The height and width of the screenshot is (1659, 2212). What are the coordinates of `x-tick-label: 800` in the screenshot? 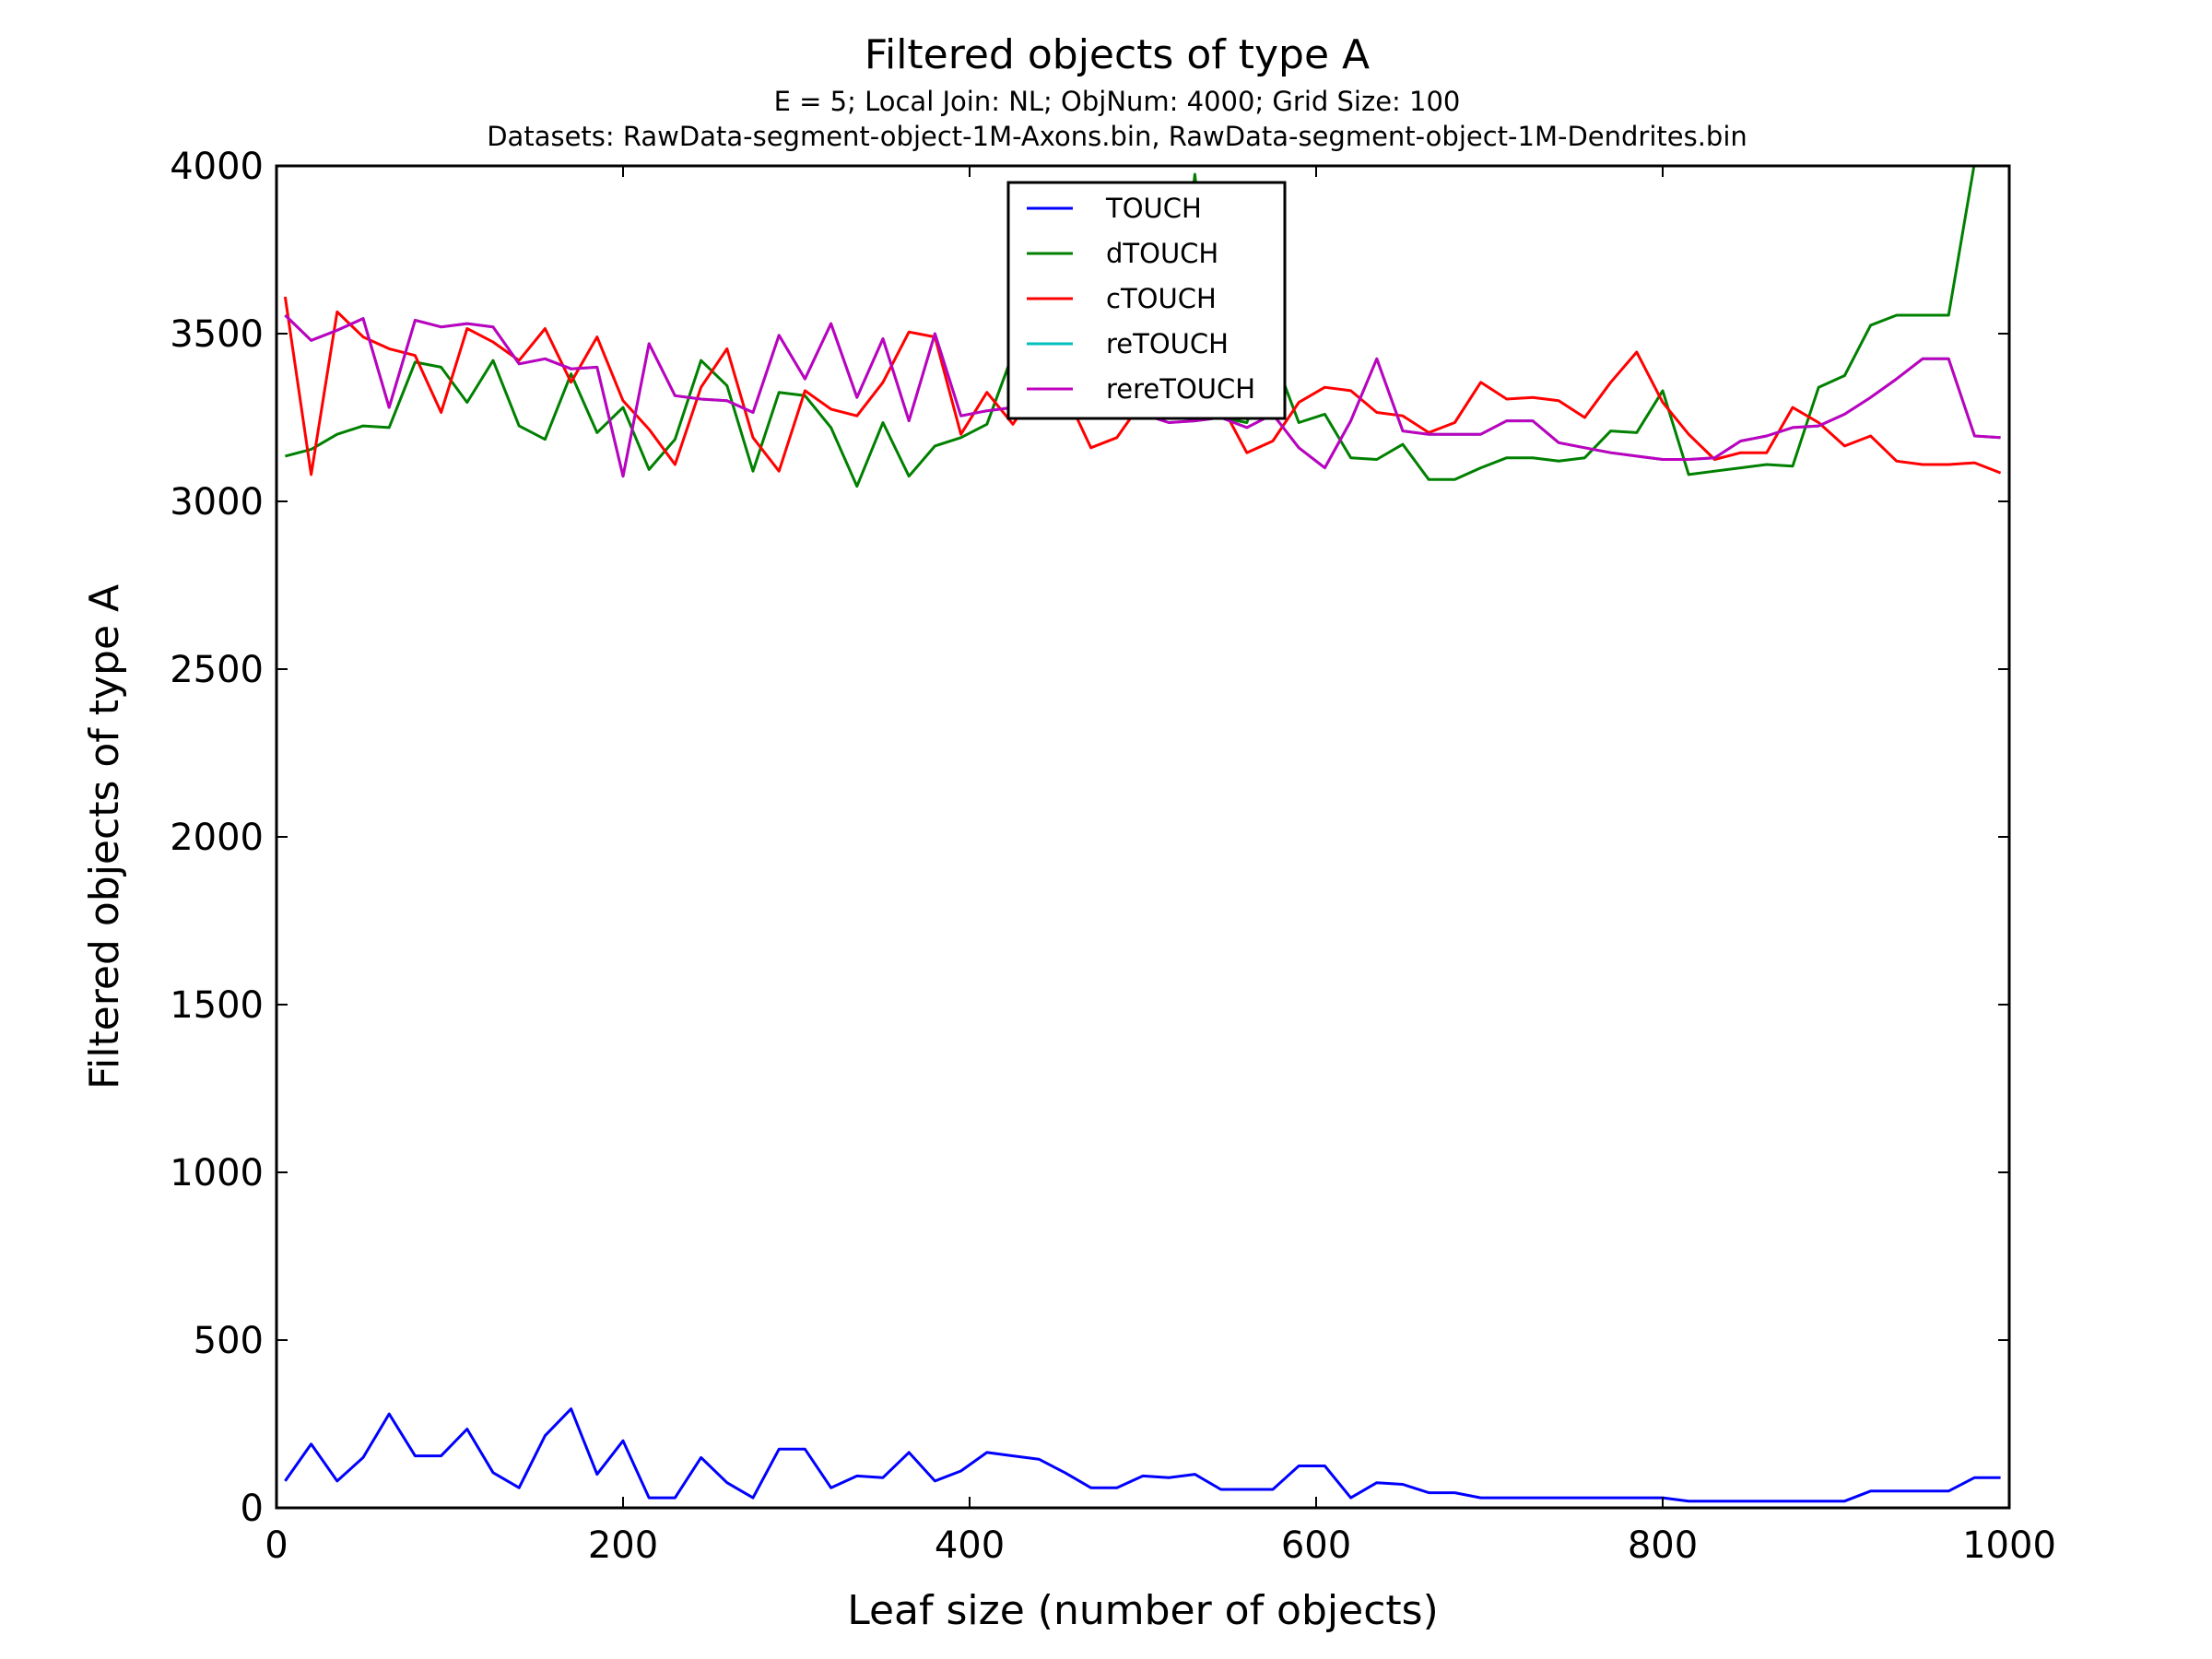 It's located at (1663, 1545).